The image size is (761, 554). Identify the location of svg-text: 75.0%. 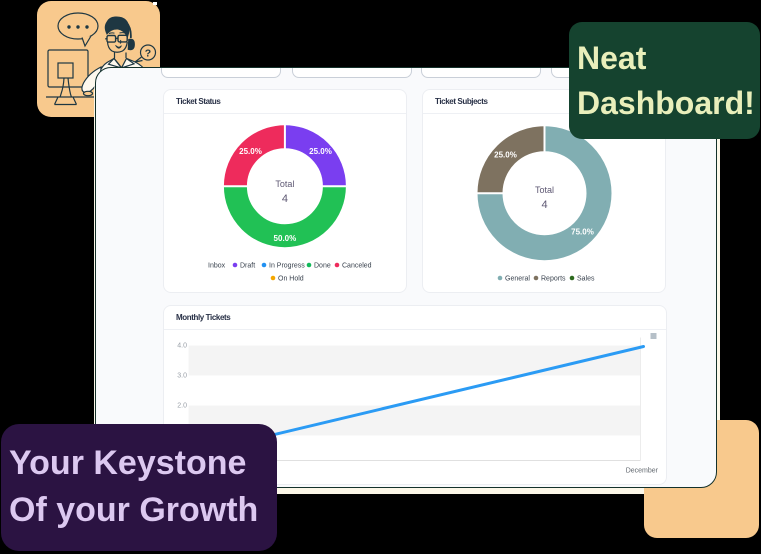
(582, 232).